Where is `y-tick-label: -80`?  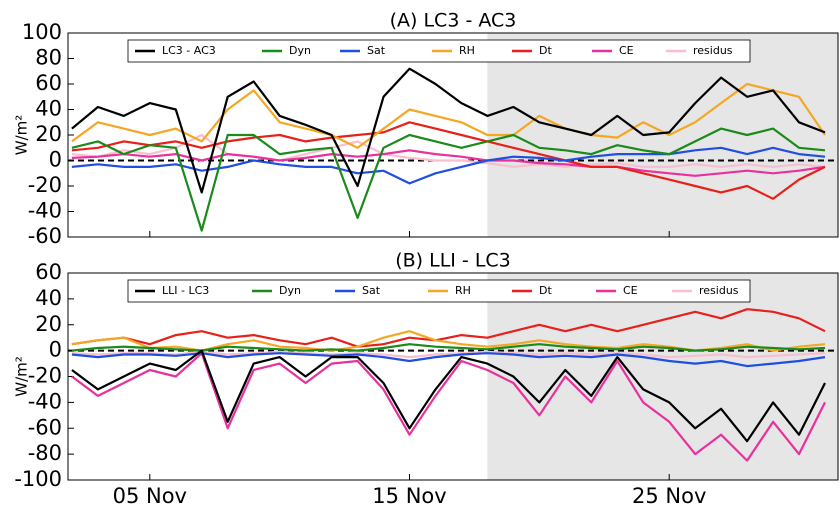 y-tick-label: -80 is located at coordinates (45, 453).